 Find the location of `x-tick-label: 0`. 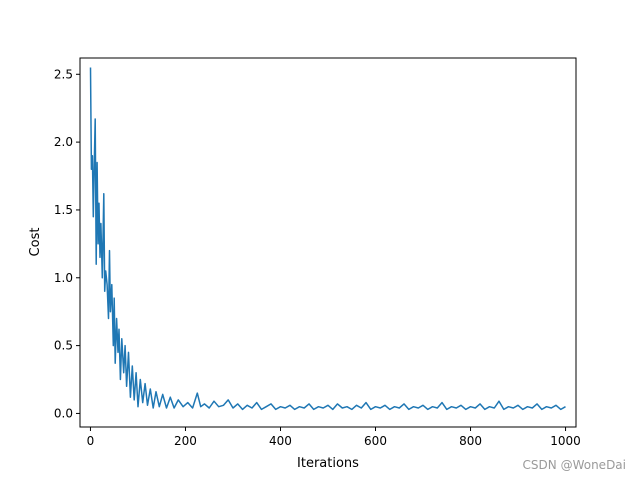

x-tick-label: 0 is located at coordinates (91, 441).